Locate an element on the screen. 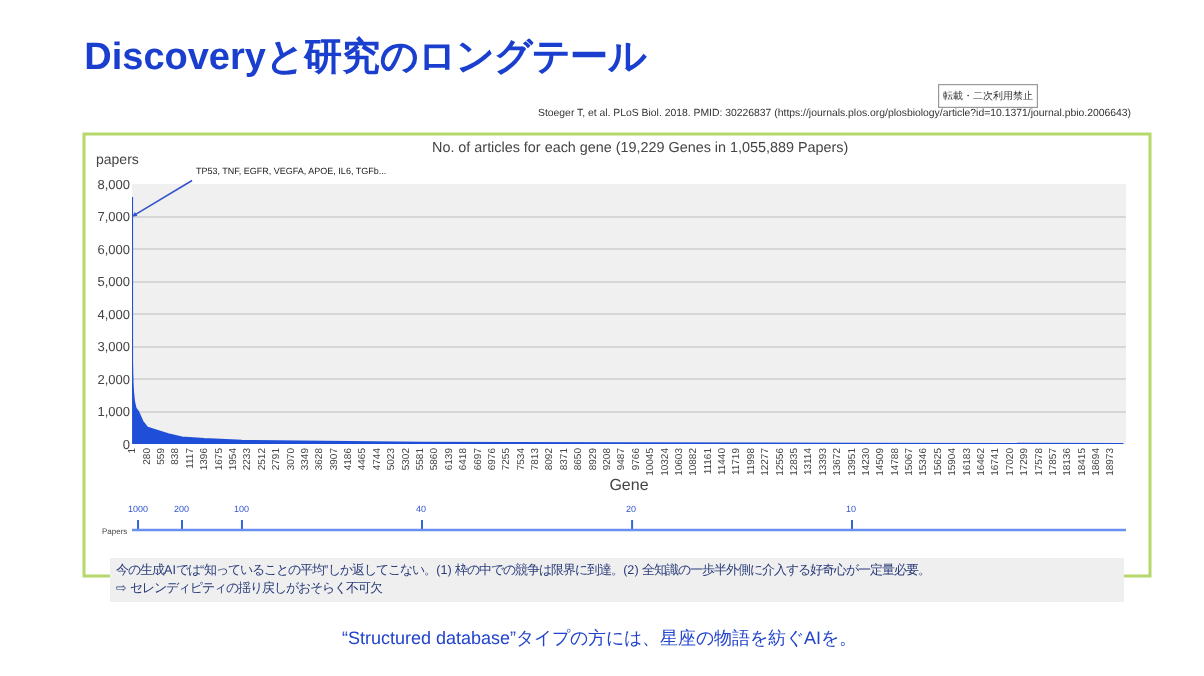 The image size is (1204, 676). text: “Structured database”タイプの方には、星座の物語を紡ぐAIを。 is located at coordinates (600, 638).